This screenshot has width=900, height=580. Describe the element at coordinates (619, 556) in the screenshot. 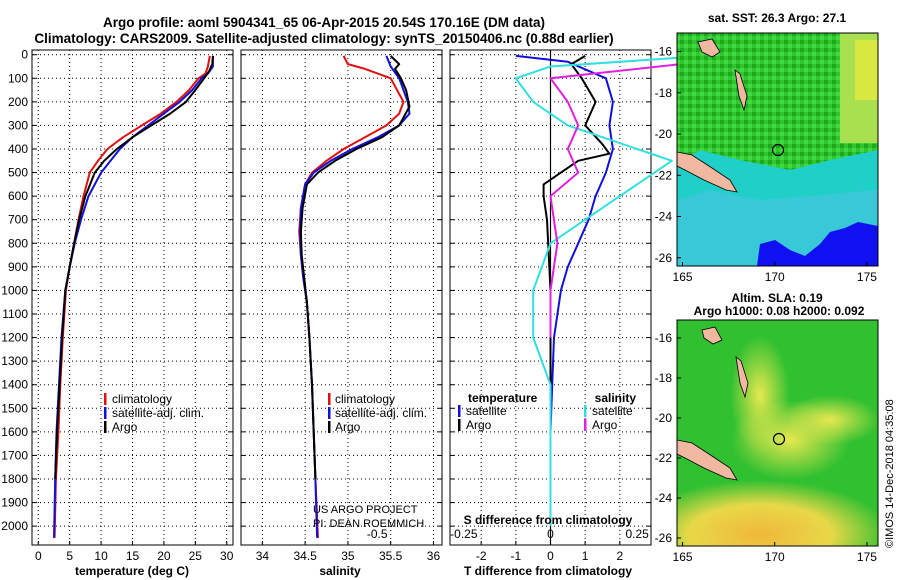

I see `x-tick-label: 2` at that location.